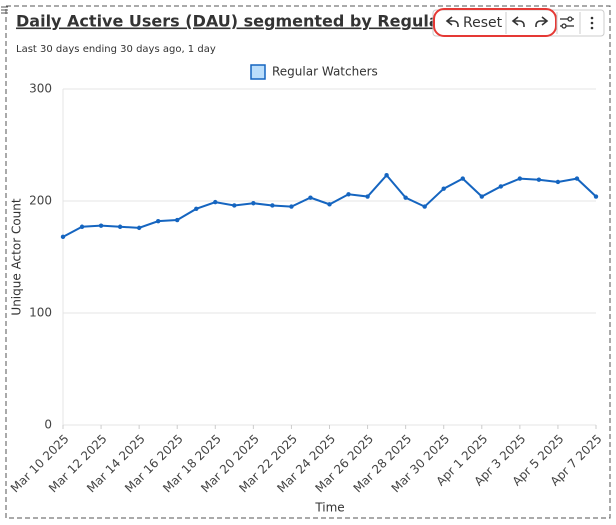 The image size is (616, 525). Describe the element at coordinates (592, 23) in the screenshot. I see `more-button` at that location.